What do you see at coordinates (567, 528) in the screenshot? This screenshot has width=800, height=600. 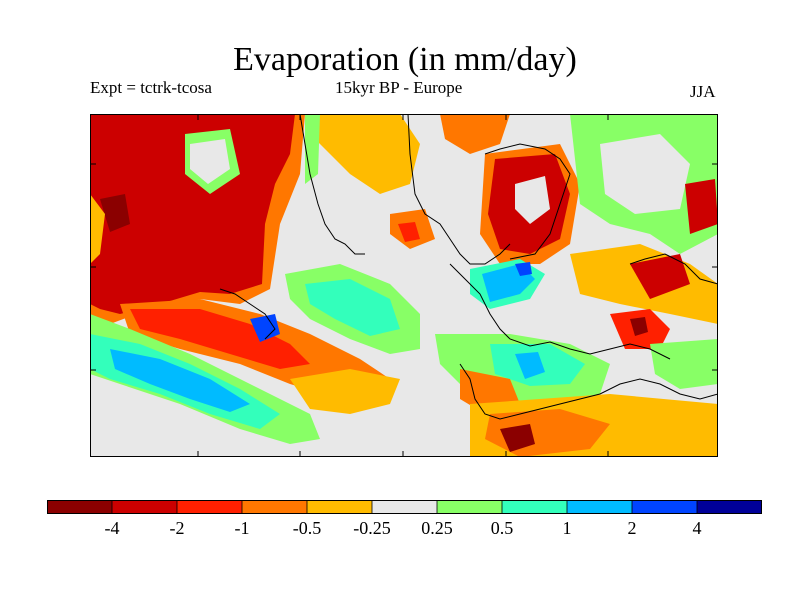 I see `colorbar-label: 1` at bounding box center [567, 528].